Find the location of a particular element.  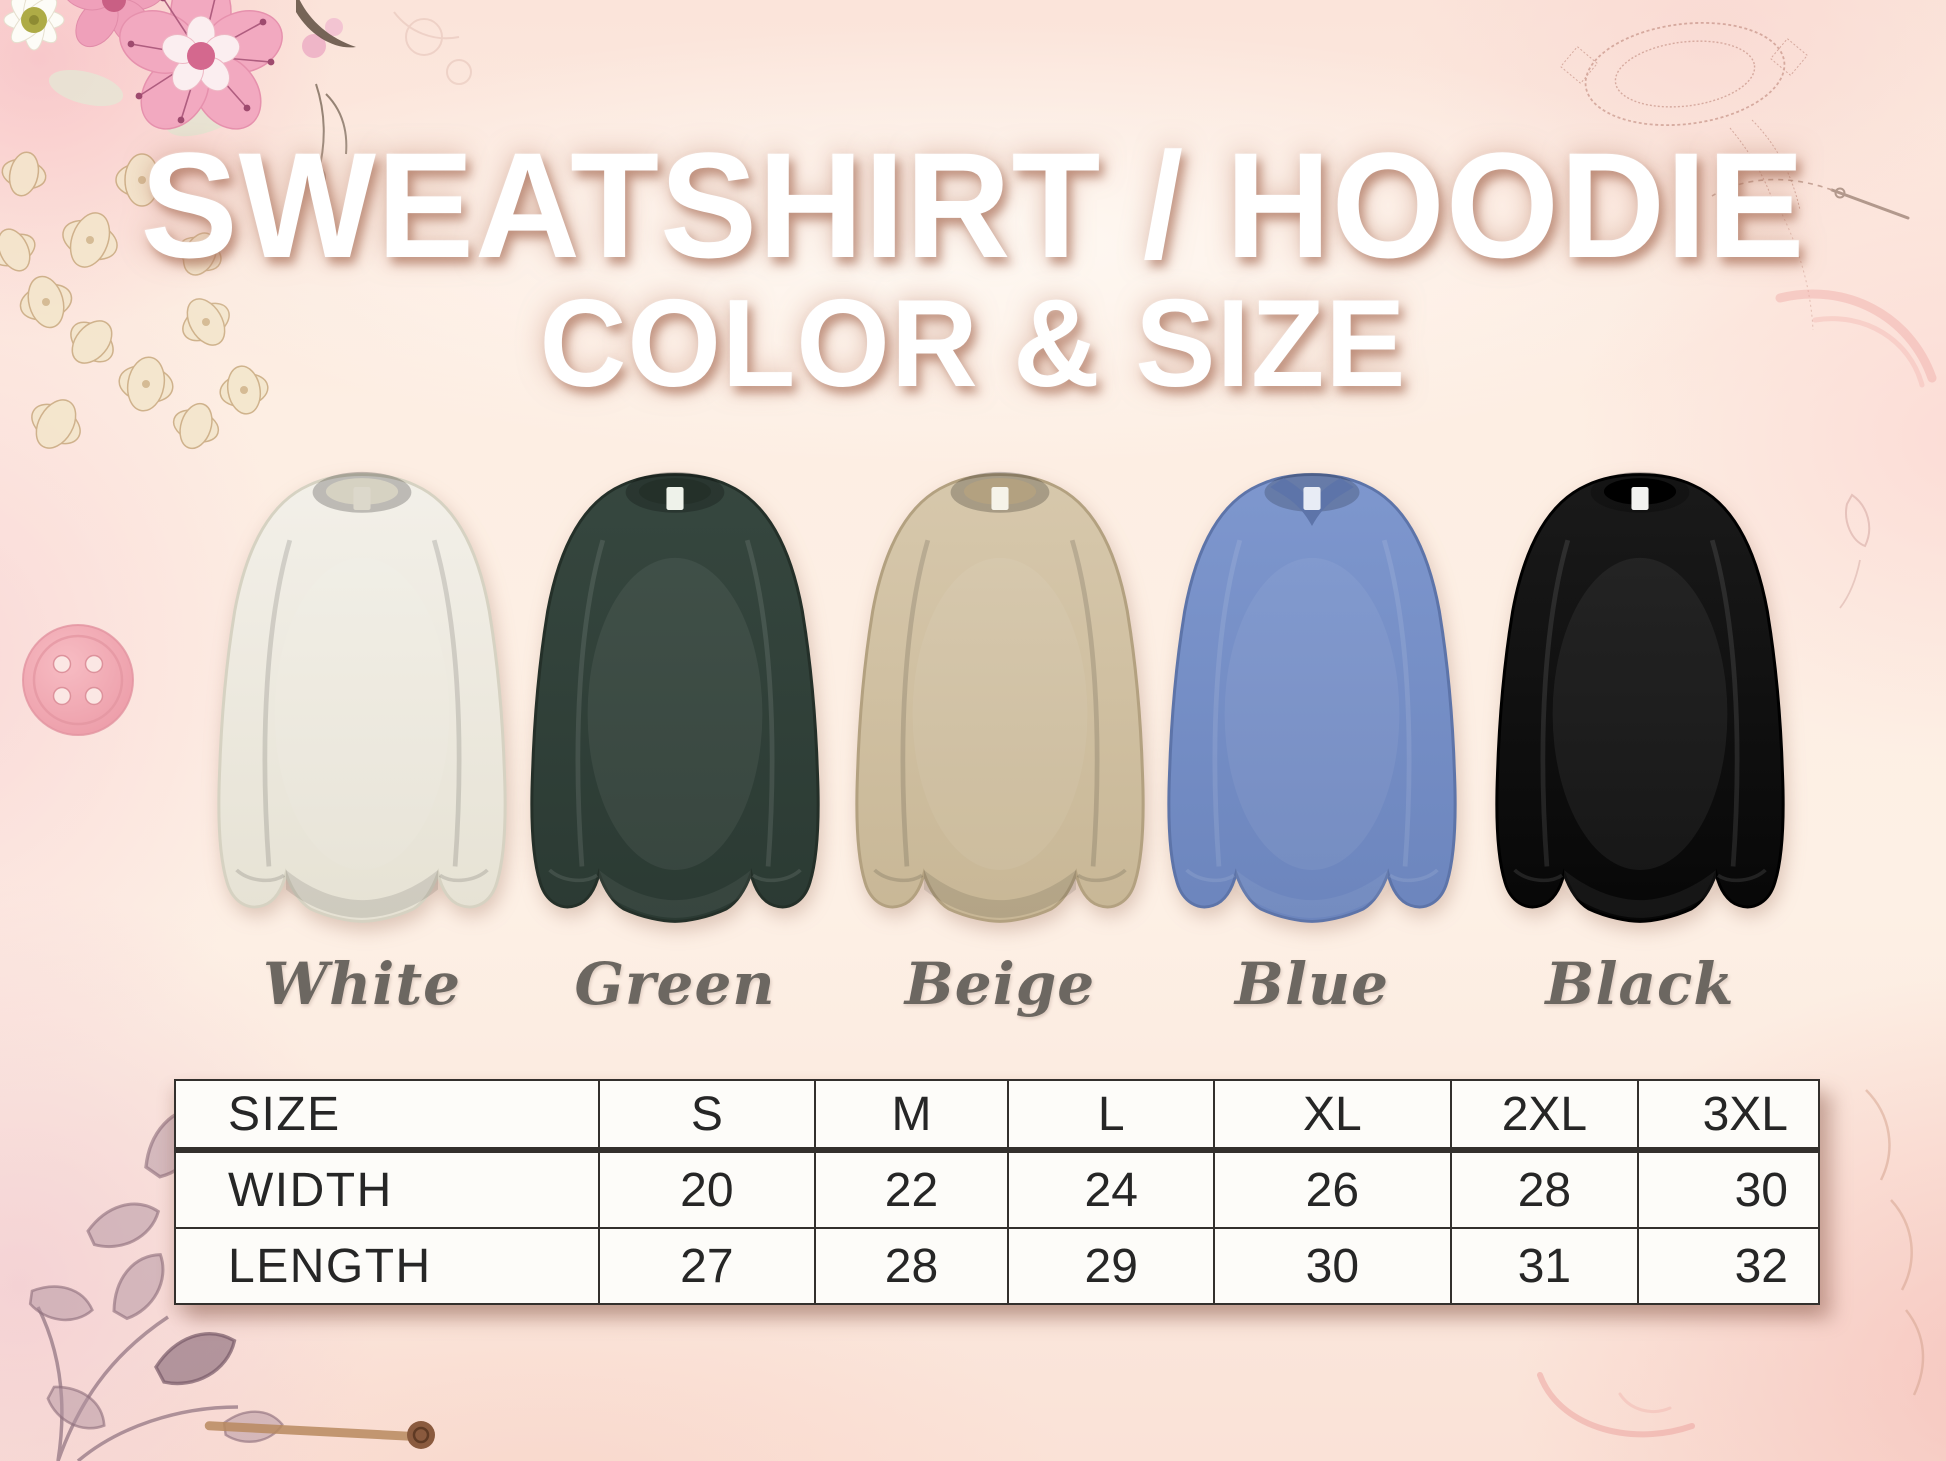

size-value-cell: 24 is located at coordinates (1111, 1189).